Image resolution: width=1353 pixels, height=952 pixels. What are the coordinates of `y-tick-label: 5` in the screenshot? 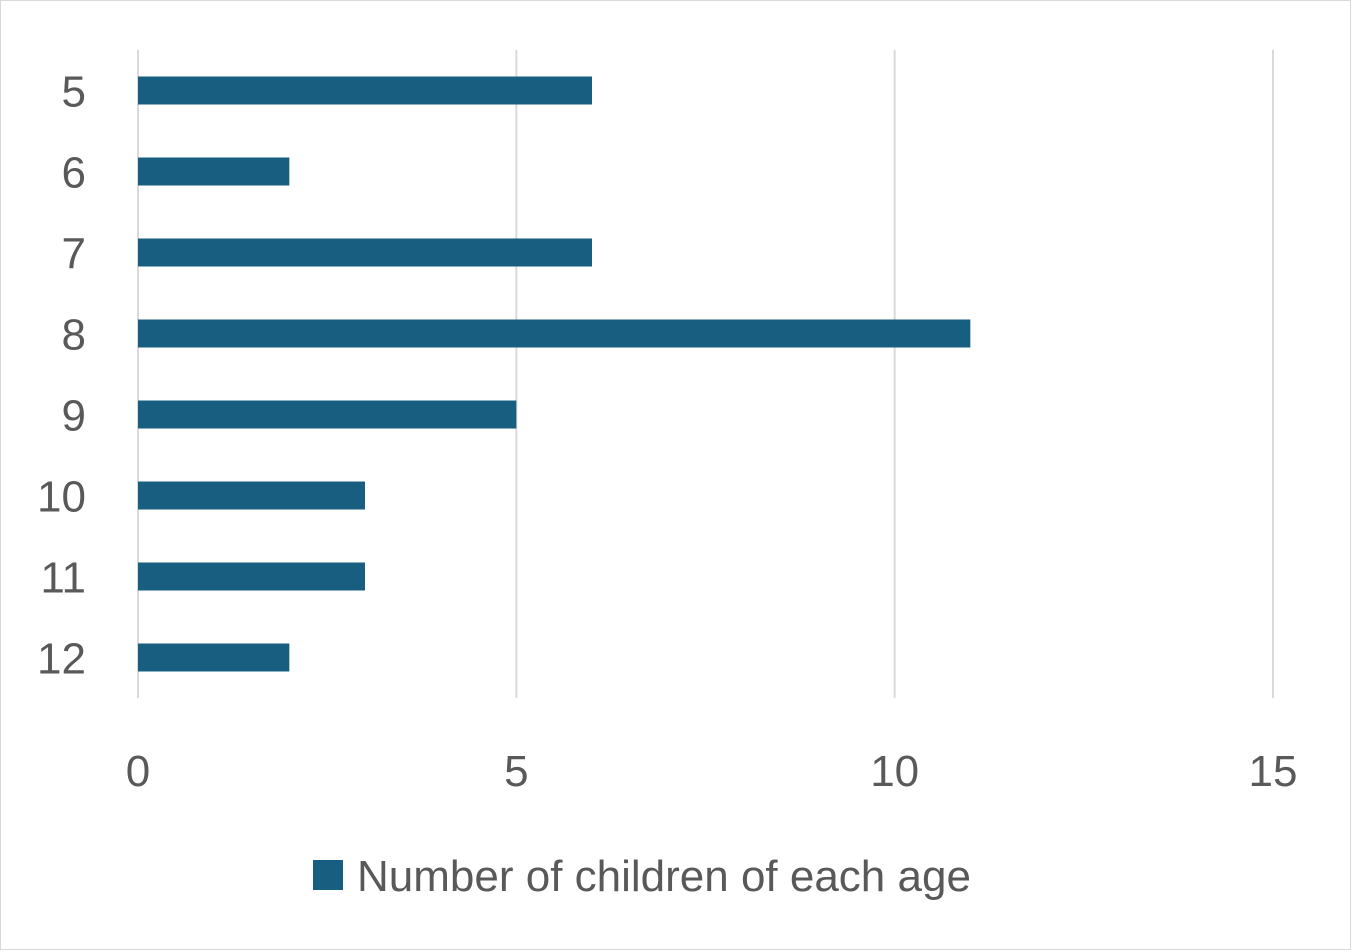 It's located at (74, 92).